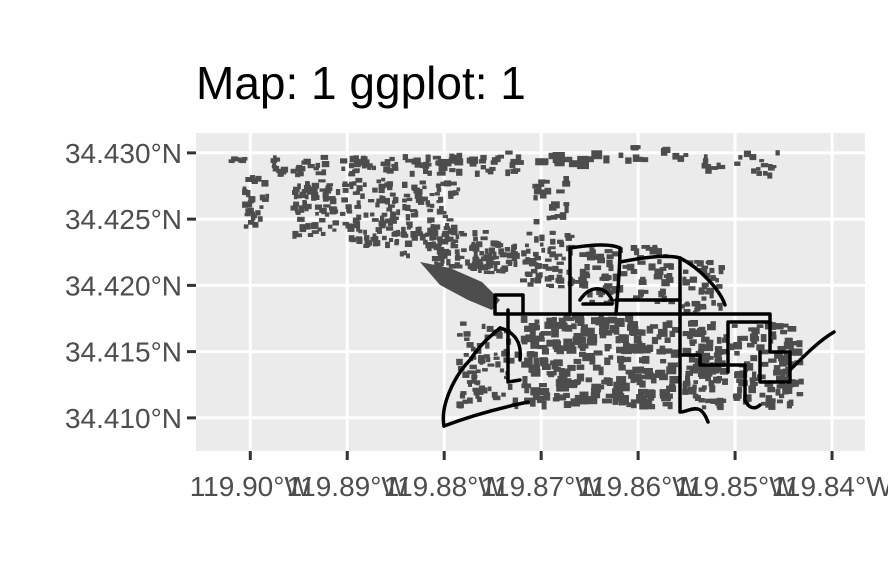 Image resolution: width=888 pixels, height=565 pixels. I want to click on y-tick-label-2: 34.420°N, so click(123, 285).